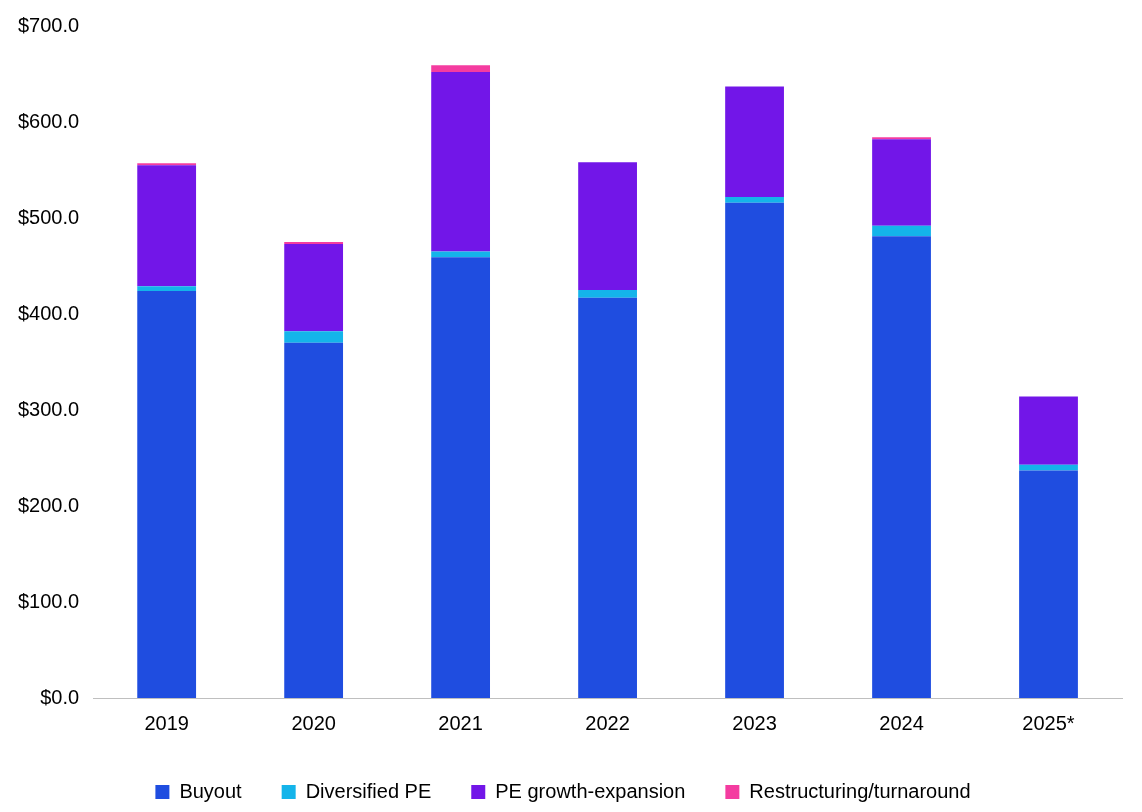  Describe the element at coordinates (368, 790) in the screenshot. I see `legend-label: Diversified PE` at that location.